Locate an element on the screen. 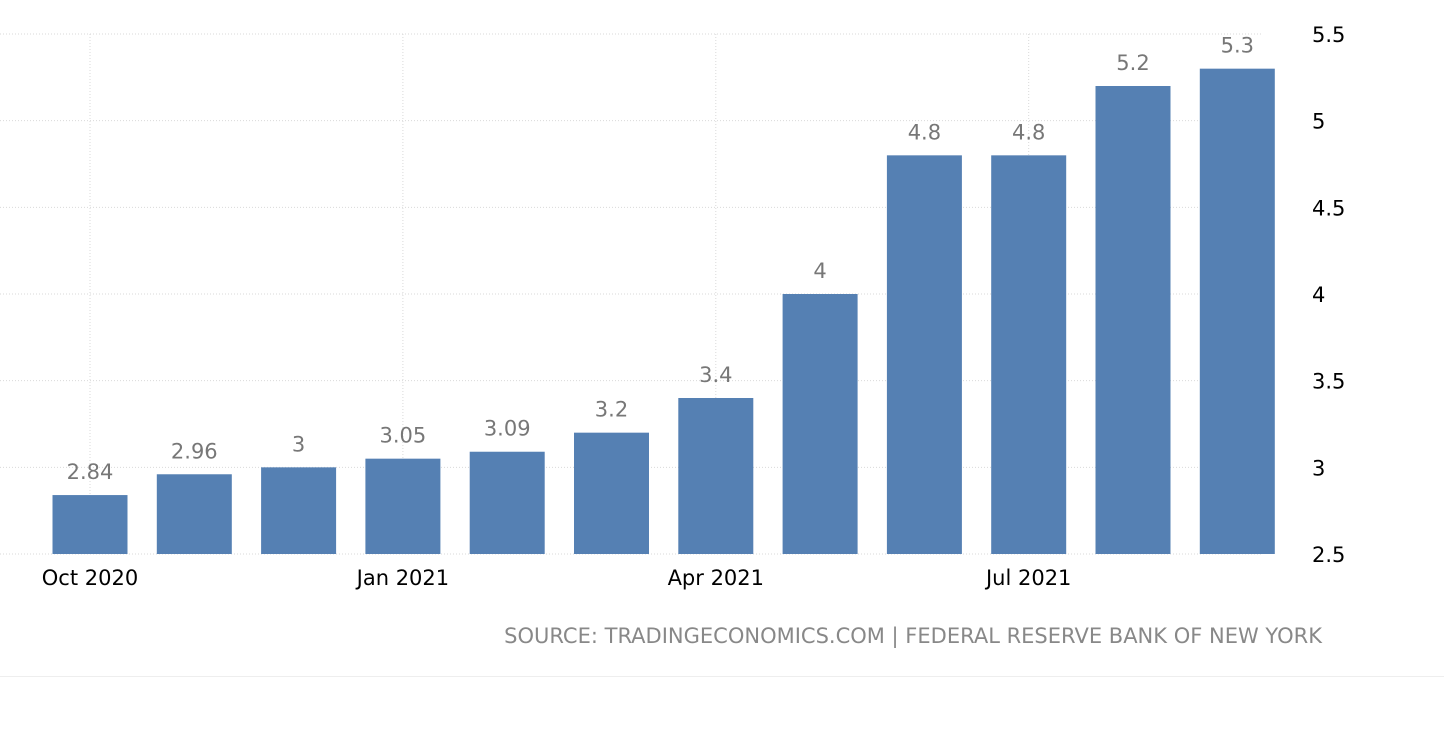 This screenshot has height=748, width=1444. data-label: 3.09 is located at coordinates (507, 429).